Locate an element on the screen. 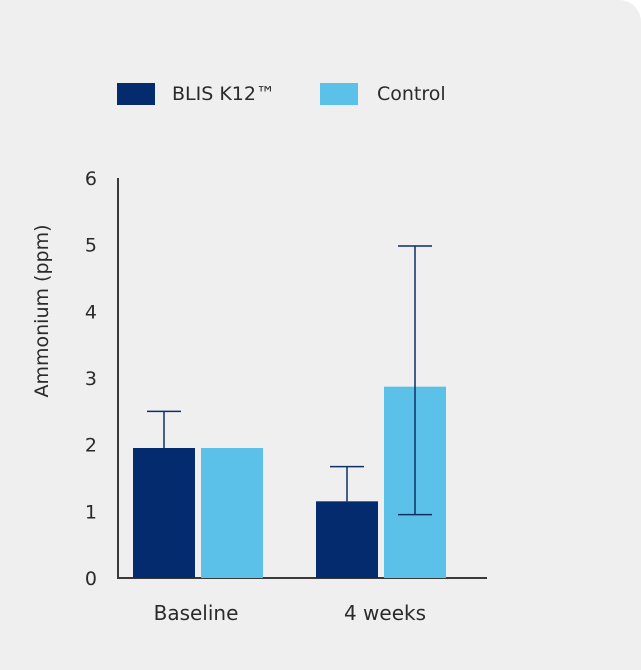 This screenshot has height=670, width=641. y-tick-label-3: 3 is located at coordinates (91, 379).